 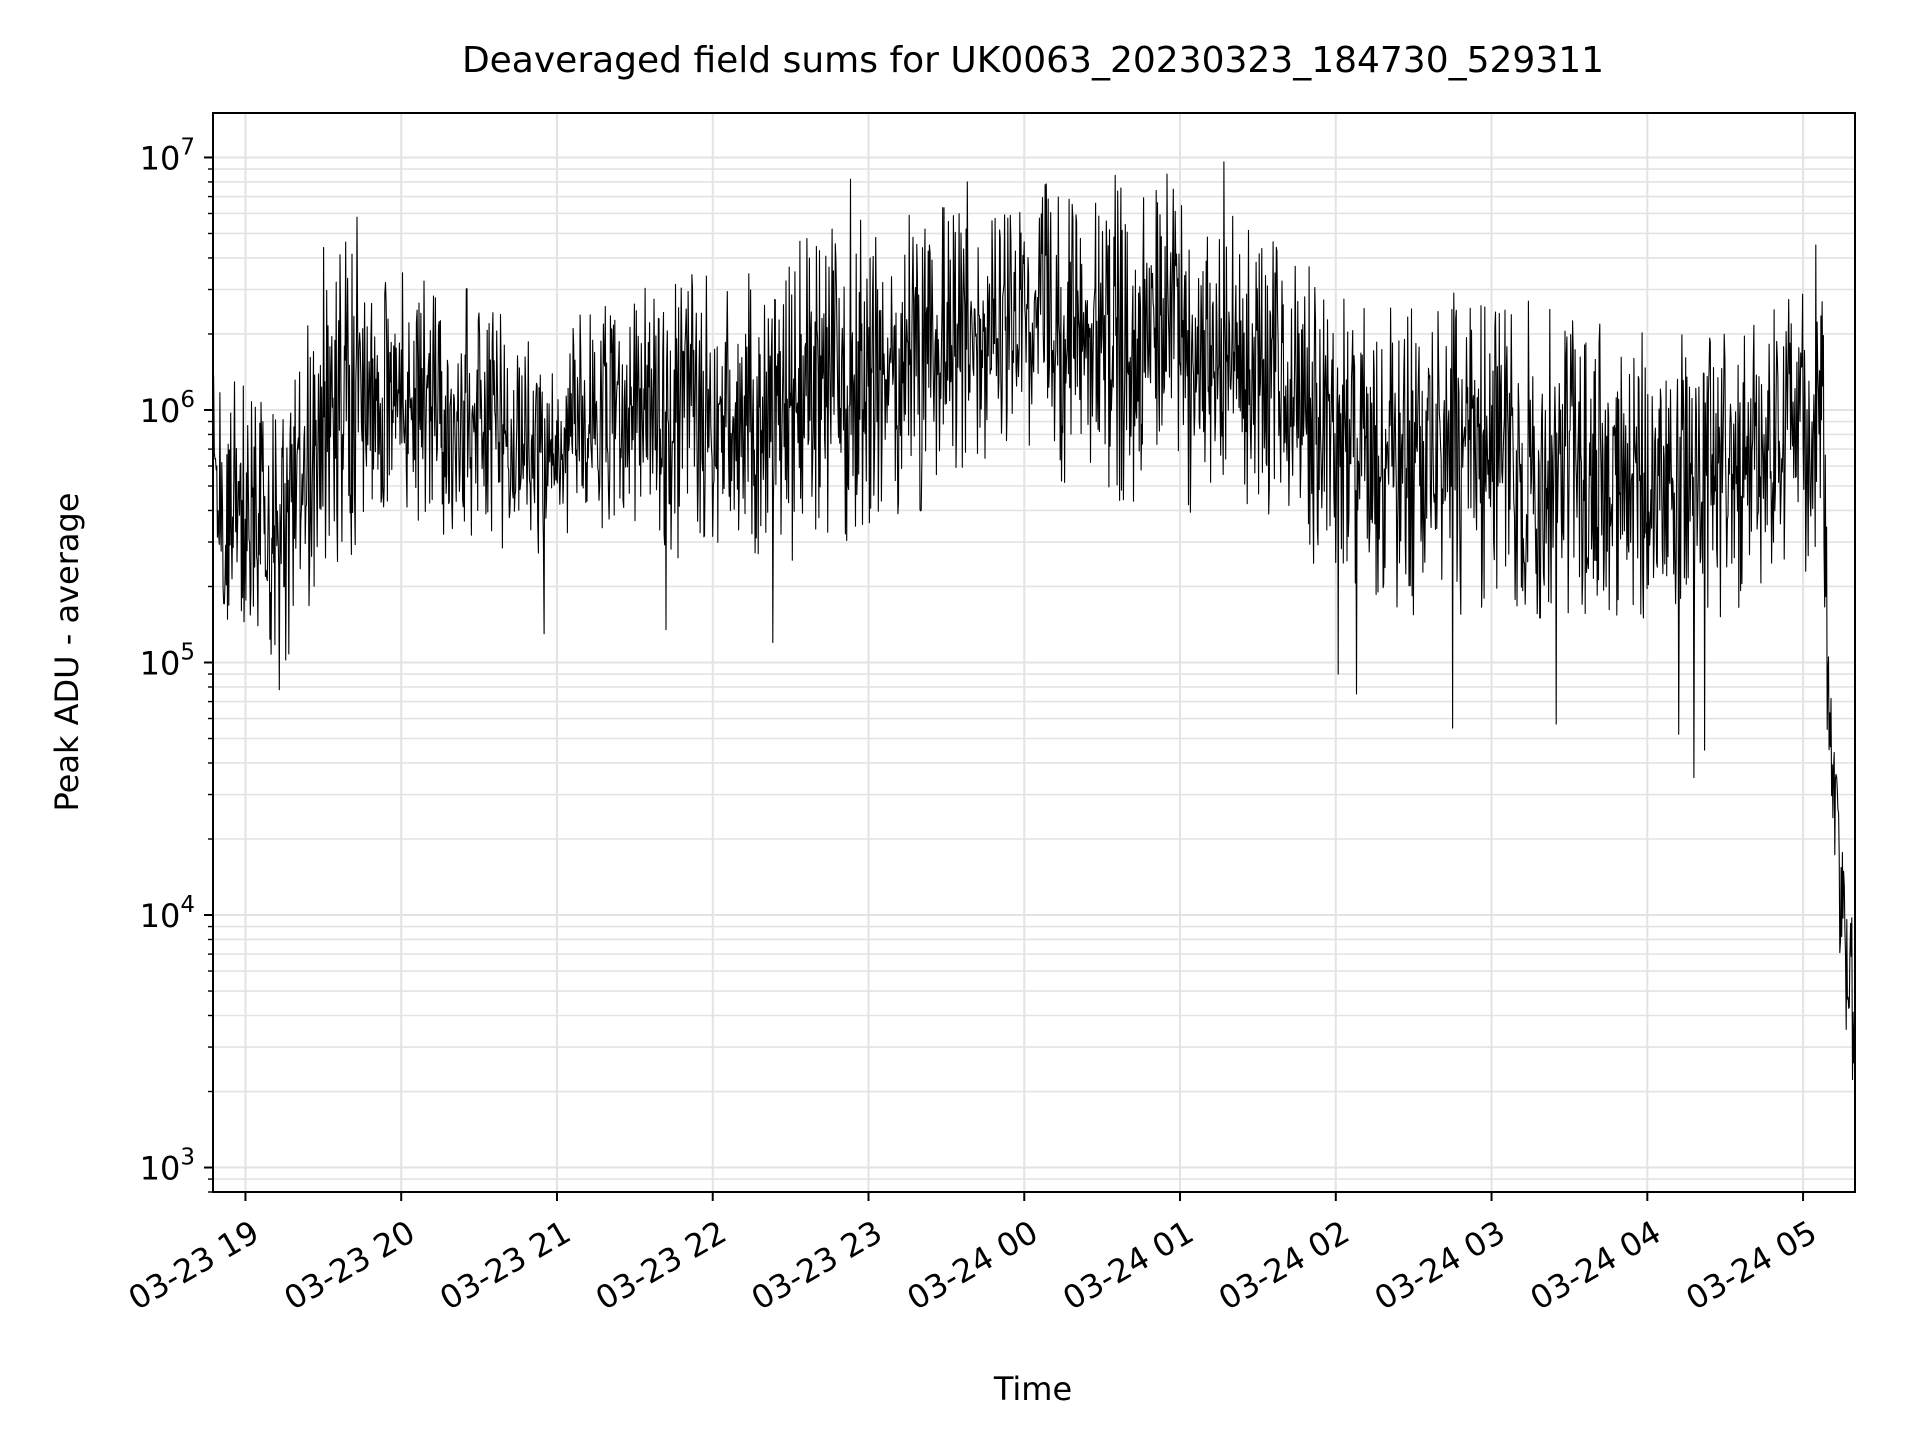 What do you see at coordinates (167, 1166) in the screenshot?
I see `y-tick-label: 10³` at bounding box center [167, 1166].